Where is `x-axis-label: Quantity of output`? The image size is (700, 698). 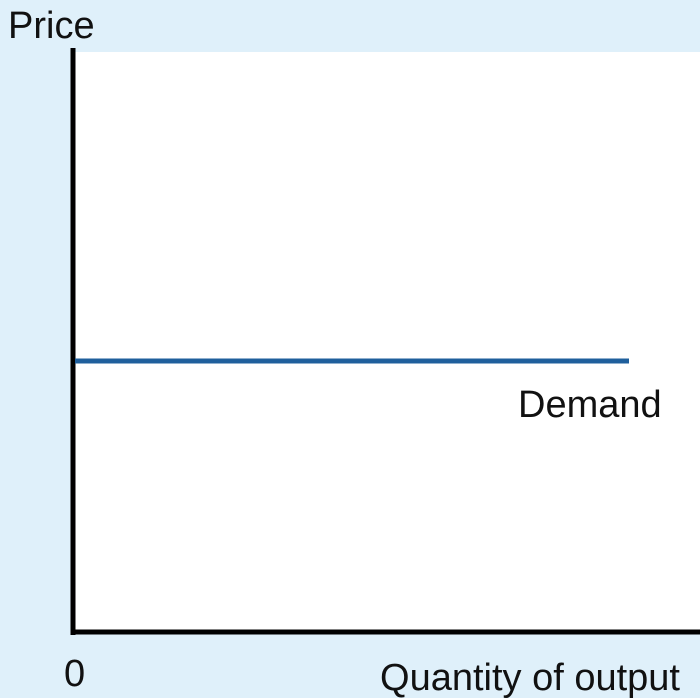
x-axis-label: Quantity of output is located at coordinates (530, 677).